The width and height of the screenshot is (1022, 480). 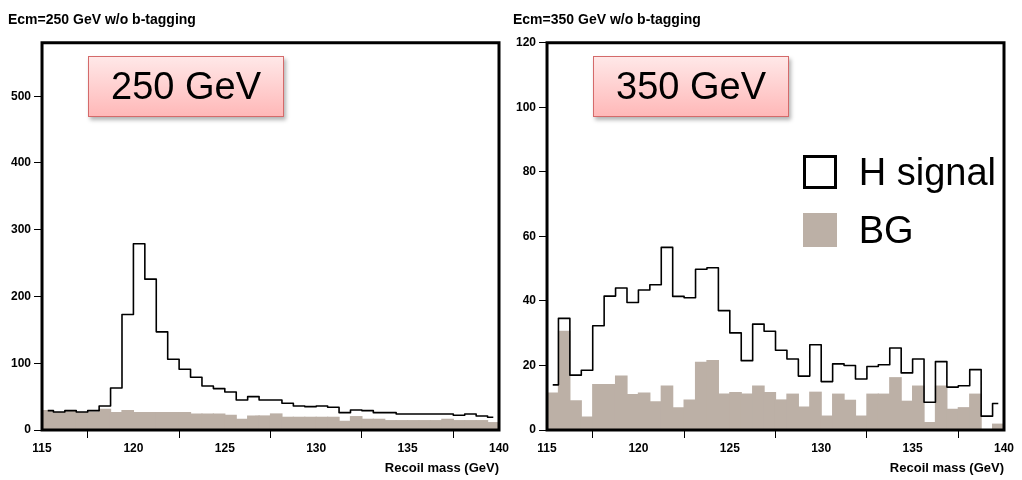 I want to click on chart-title: Ecm=350 GeV w/o b-tagging, so click(x=607, y=19).